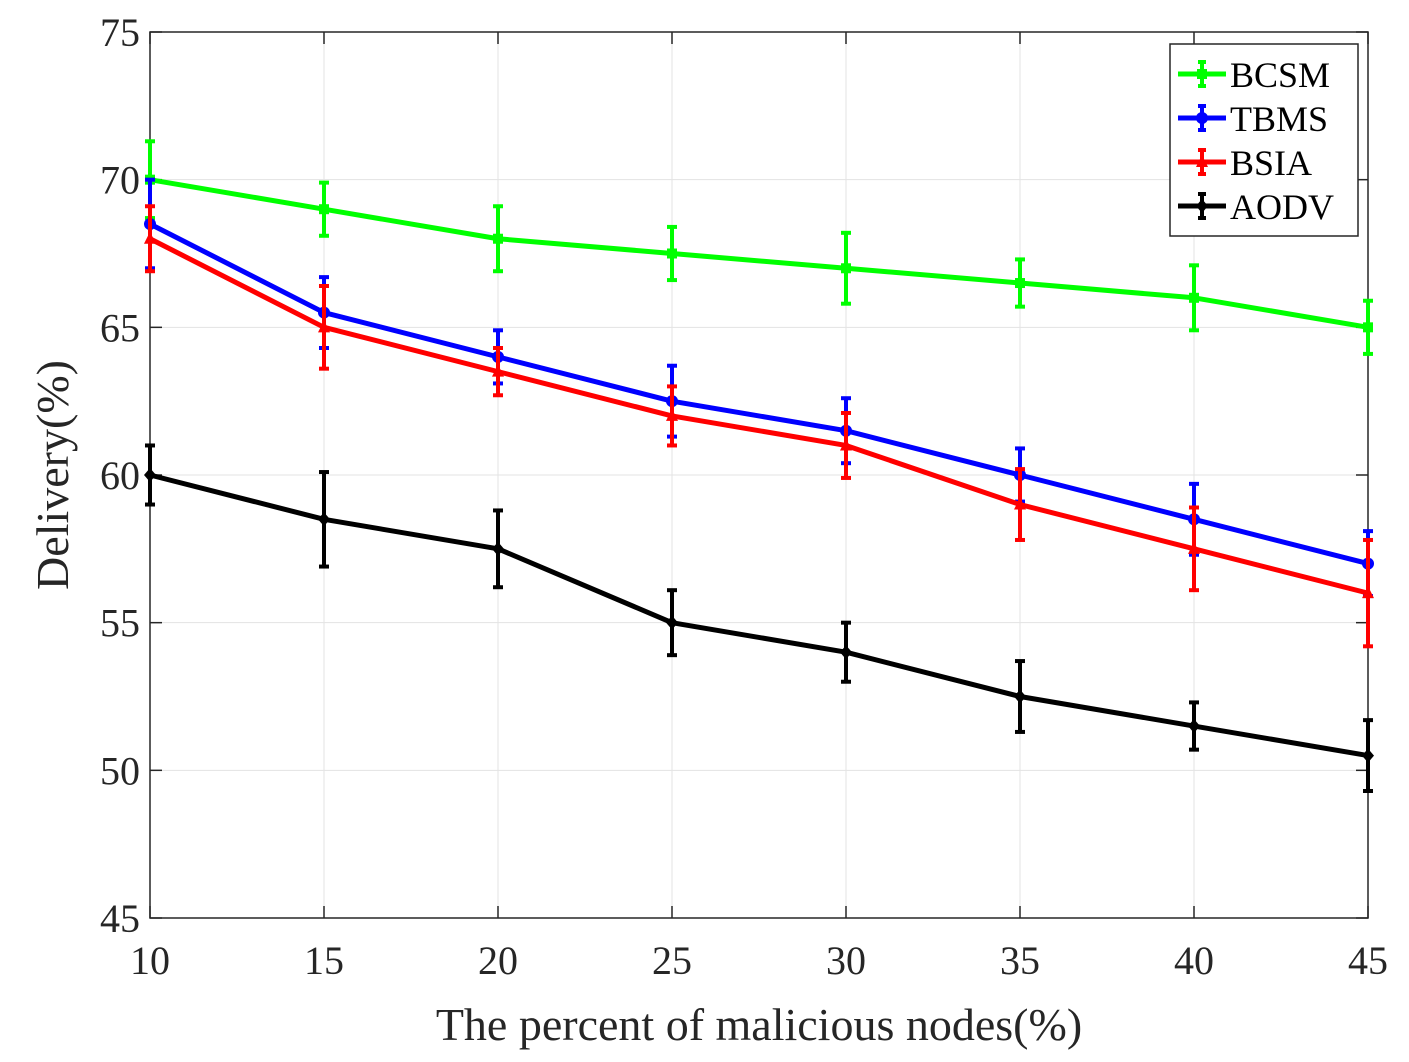 The height and width of the screenshot is (1062, 1409). I want to click on legend-marker-bcsm, so click(1202, 74).